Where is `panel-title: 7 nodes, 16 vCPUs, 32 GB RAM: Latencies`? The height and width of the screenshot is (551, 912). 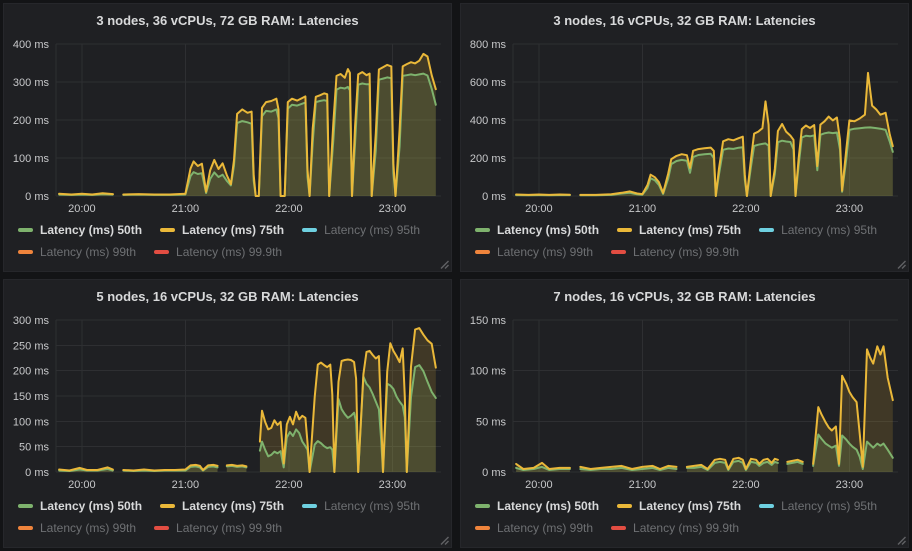 panel-title: 7 nodes, 16 vCPUs, 32 GB RAM: Latencies is located at coordinates (684, 296).